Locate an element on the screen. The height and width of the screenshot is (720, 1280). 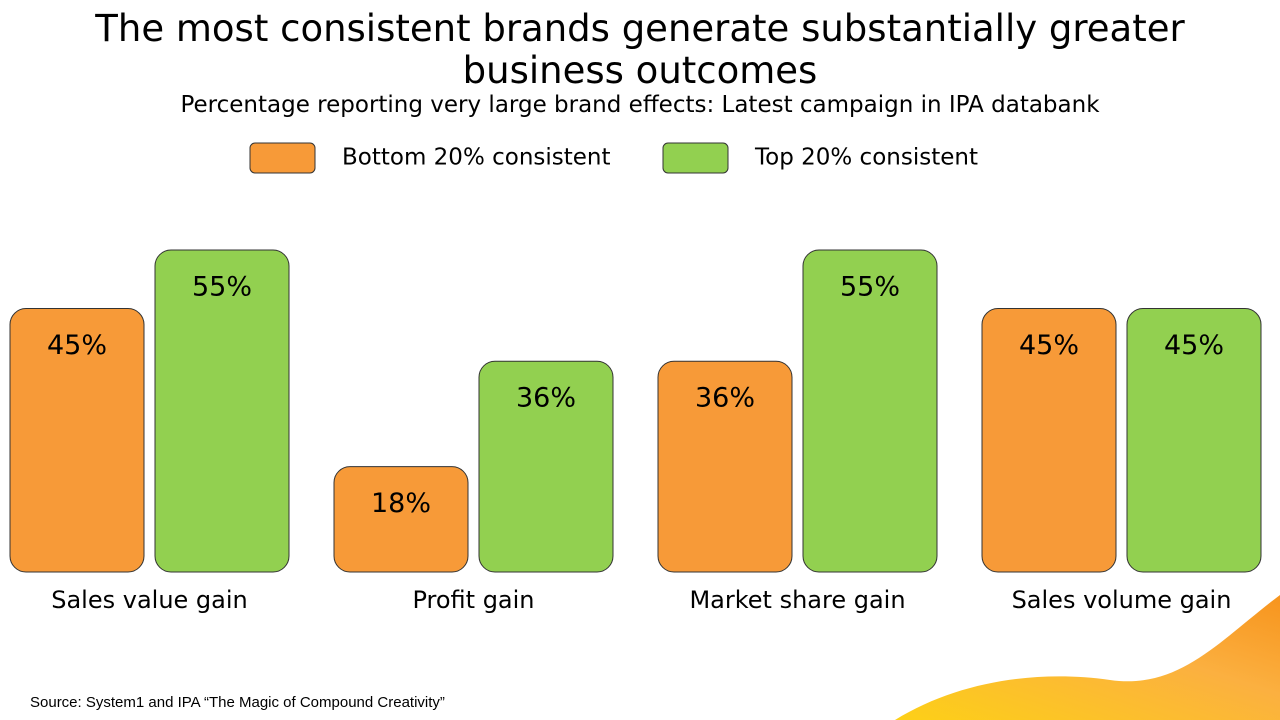
category-label: Market share gain is located at coordinates (797, 600).